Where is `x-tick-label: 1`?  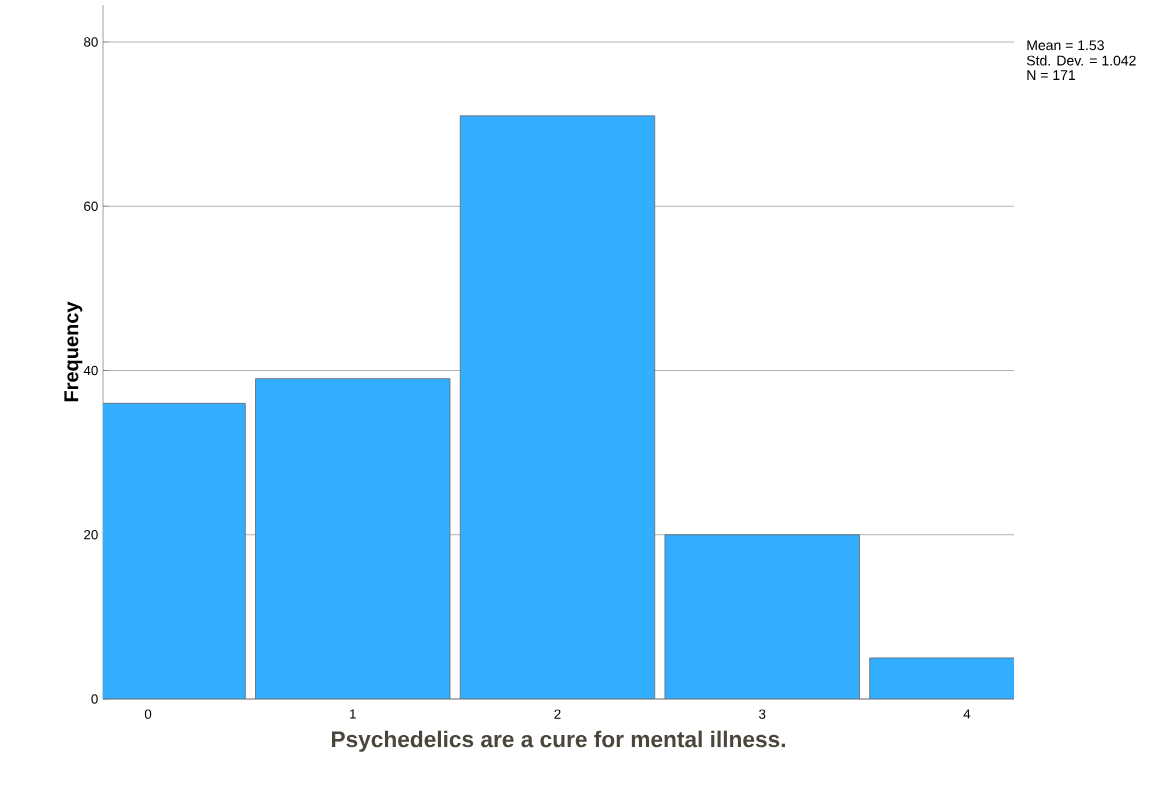 x-tick-label: 1 is located at coordinates (353, 714).